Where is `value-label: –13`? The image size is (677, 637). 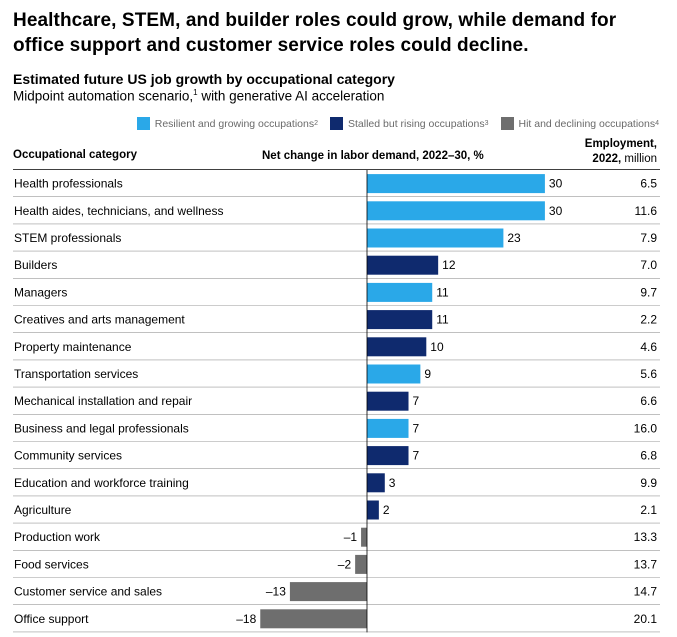 value-label: –13 is located at coordinates (276, 592).